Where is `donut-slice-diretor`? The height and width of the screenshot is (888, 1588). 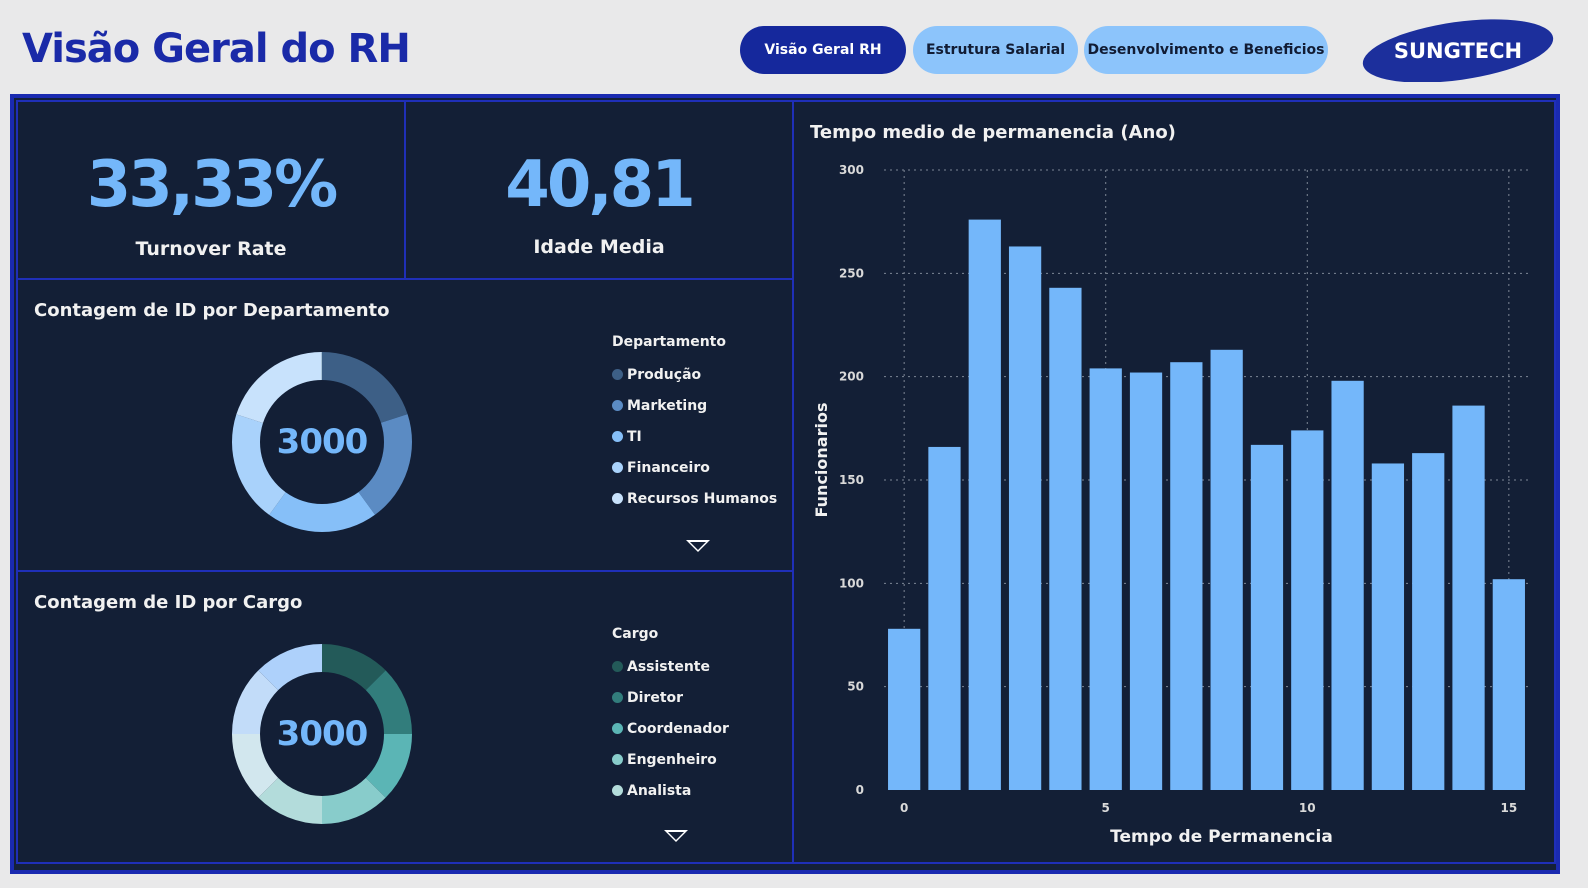
donut-slice-diretor is located at coordinates (388, 702).